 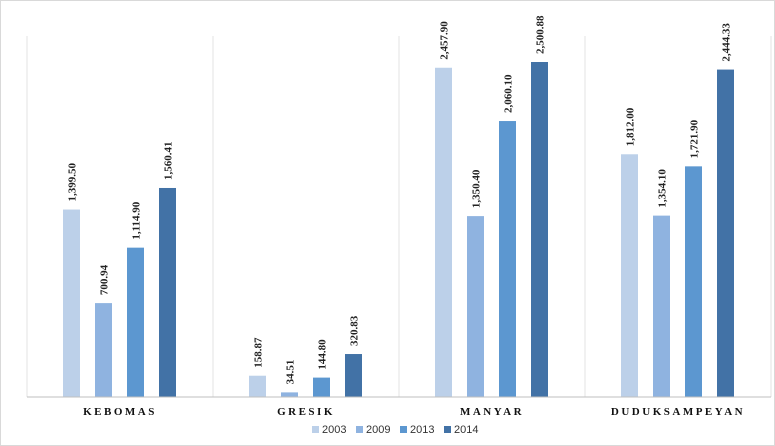 What do you see at coordinates (306, 412) in the screenshot?
I see `category-label: GRESIK` at bounding box center [306, 412].